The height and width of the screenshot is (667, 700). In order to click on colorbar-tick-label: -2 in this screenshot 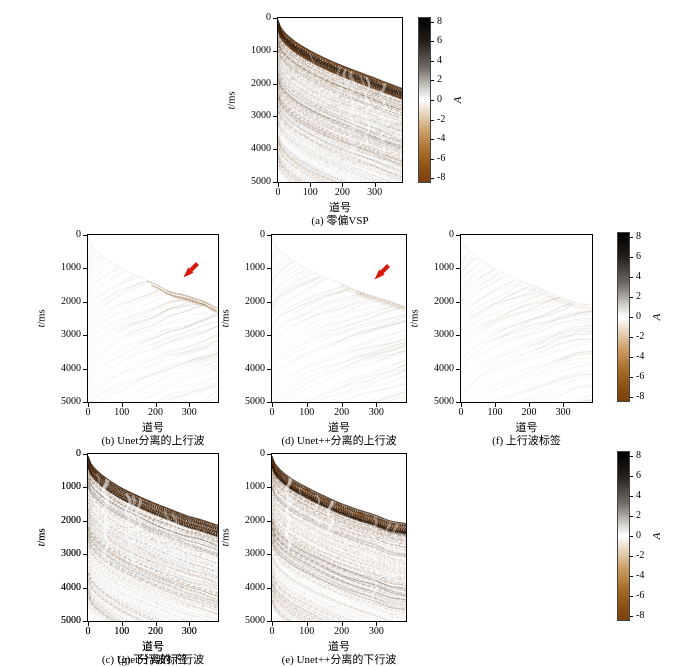, I will do `click(441, 119)`.